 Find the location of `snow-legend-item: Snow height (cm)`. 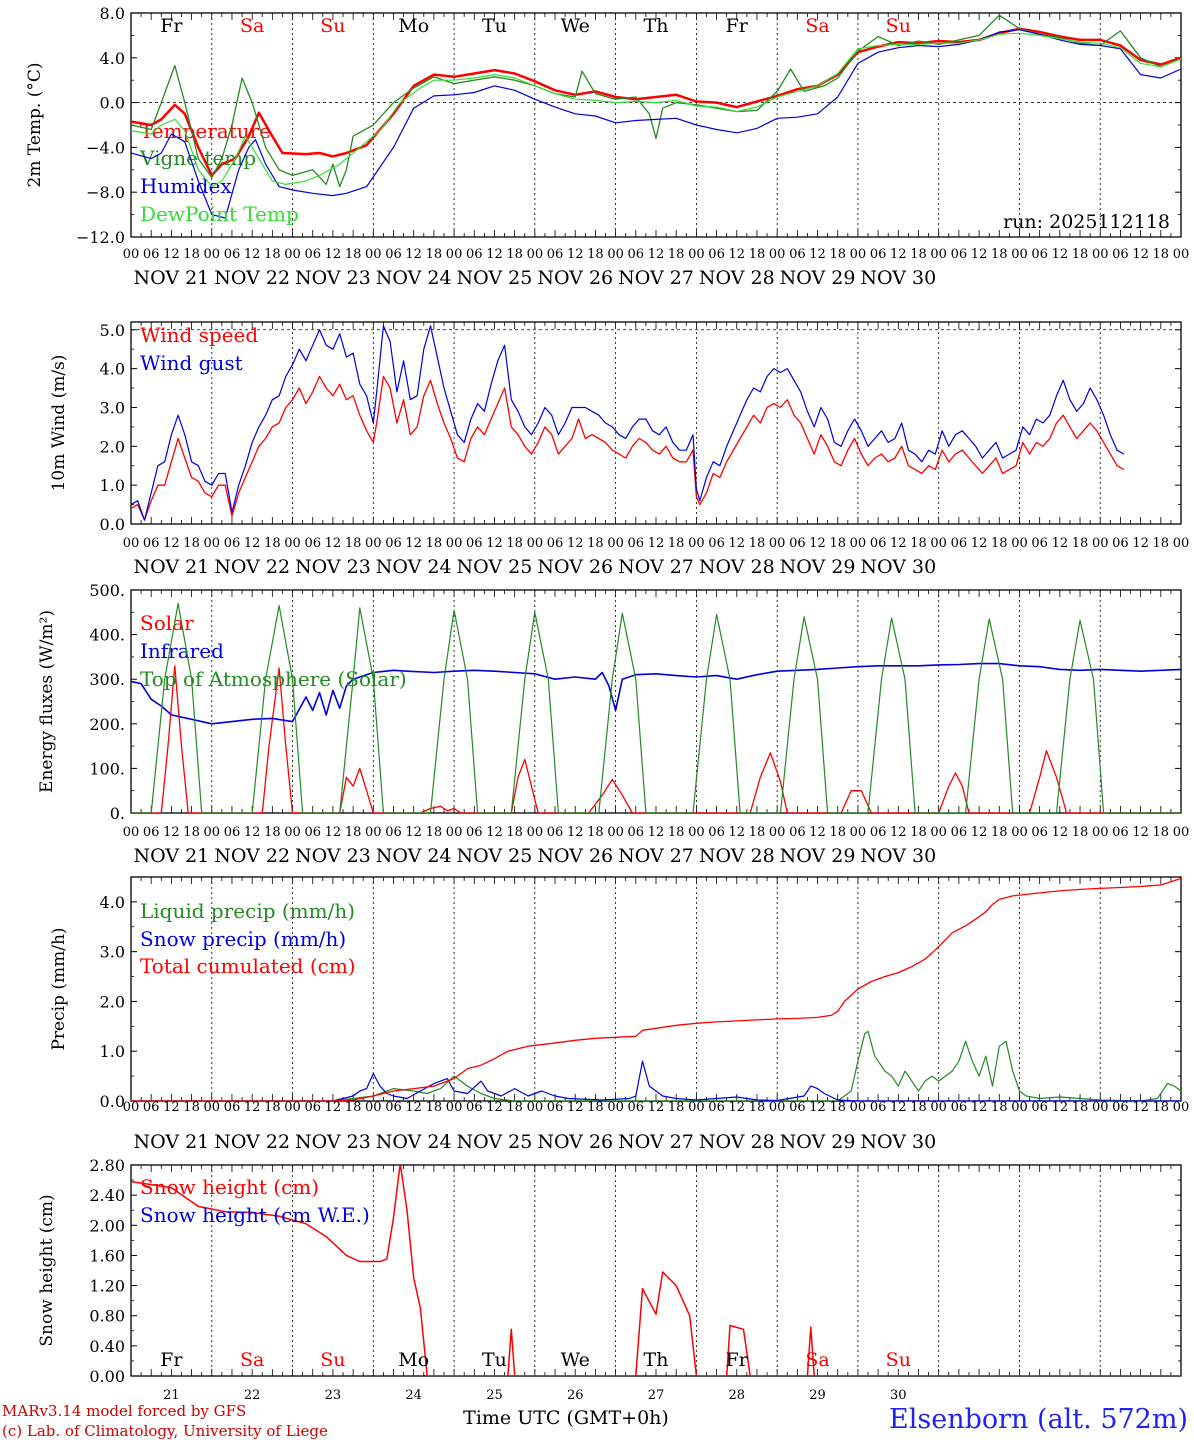

snow-legend-item: Snow height (cm) is located at coordinates (229, 1187).